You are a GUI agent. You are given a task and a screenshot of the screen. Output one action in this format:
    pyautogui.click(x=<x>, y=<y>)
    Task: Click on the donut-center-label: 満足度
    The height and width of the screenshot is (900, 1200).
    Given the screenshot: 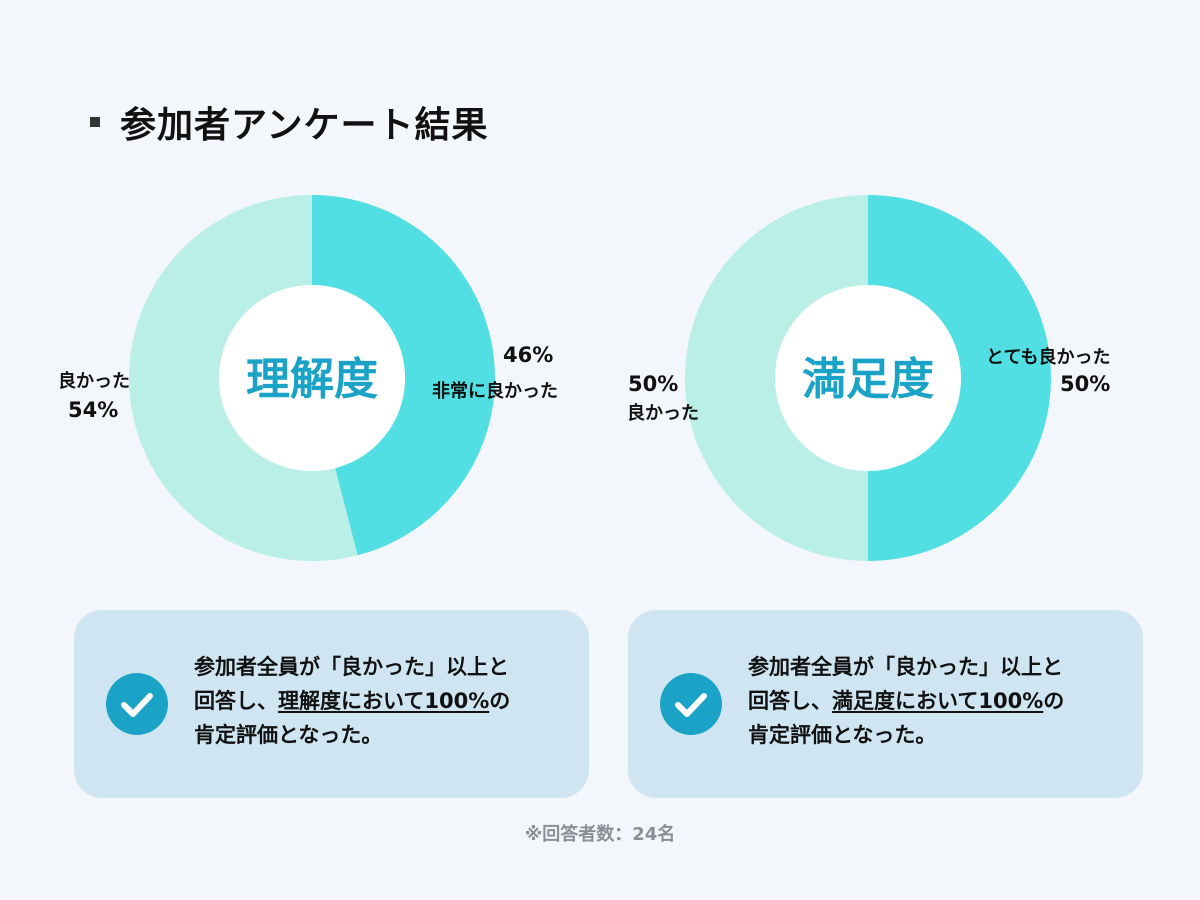 What is the action you would take?
    pyautogui.click(x=868, y=379)
    